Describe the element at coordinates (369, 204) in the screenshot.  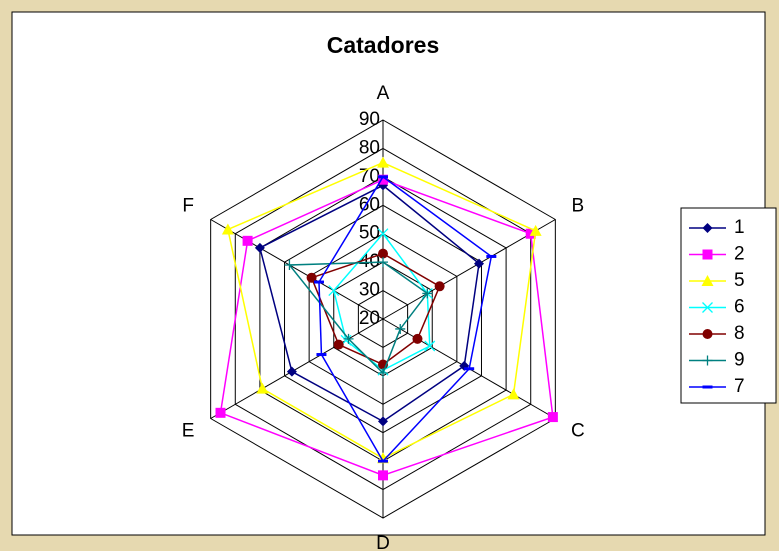
I see `r-tick-label: 60` at that location.